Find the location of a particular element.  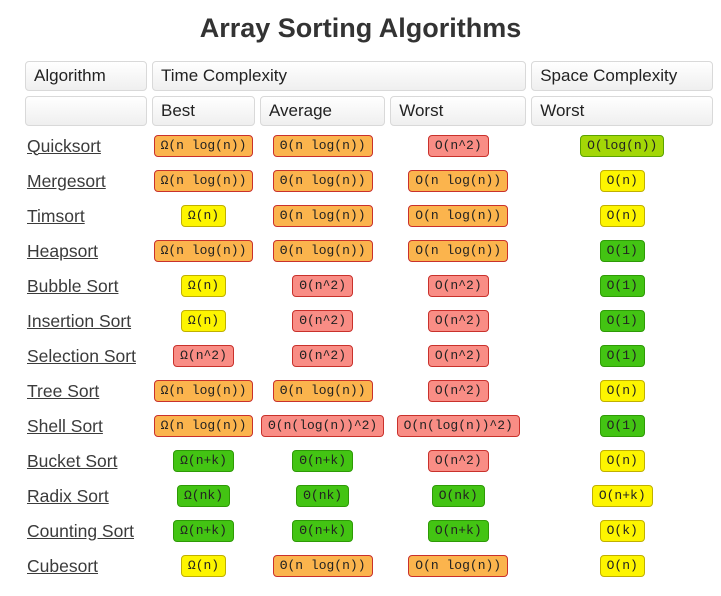

cell-algorithm: Timsort is located at coordinates (86, 216).